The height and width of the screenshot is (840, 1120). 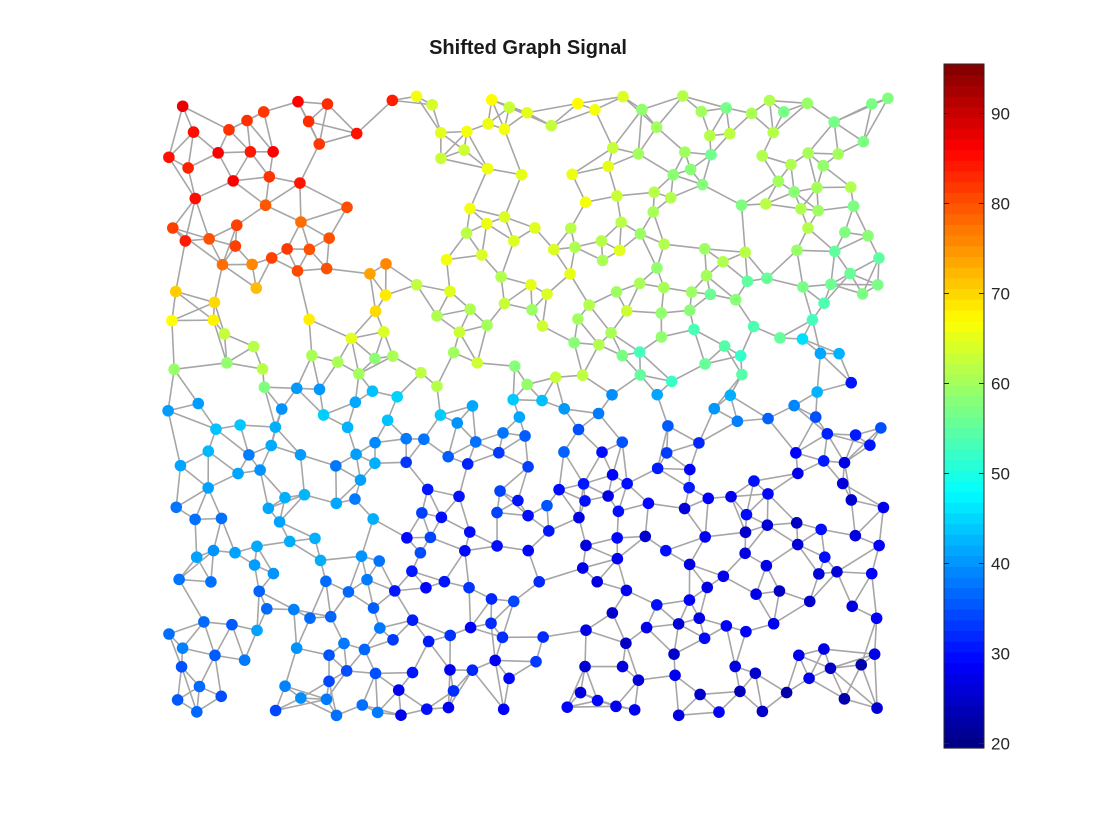 I want to click on colorbar-tick-label: 40, so click(x=1000, y=564).